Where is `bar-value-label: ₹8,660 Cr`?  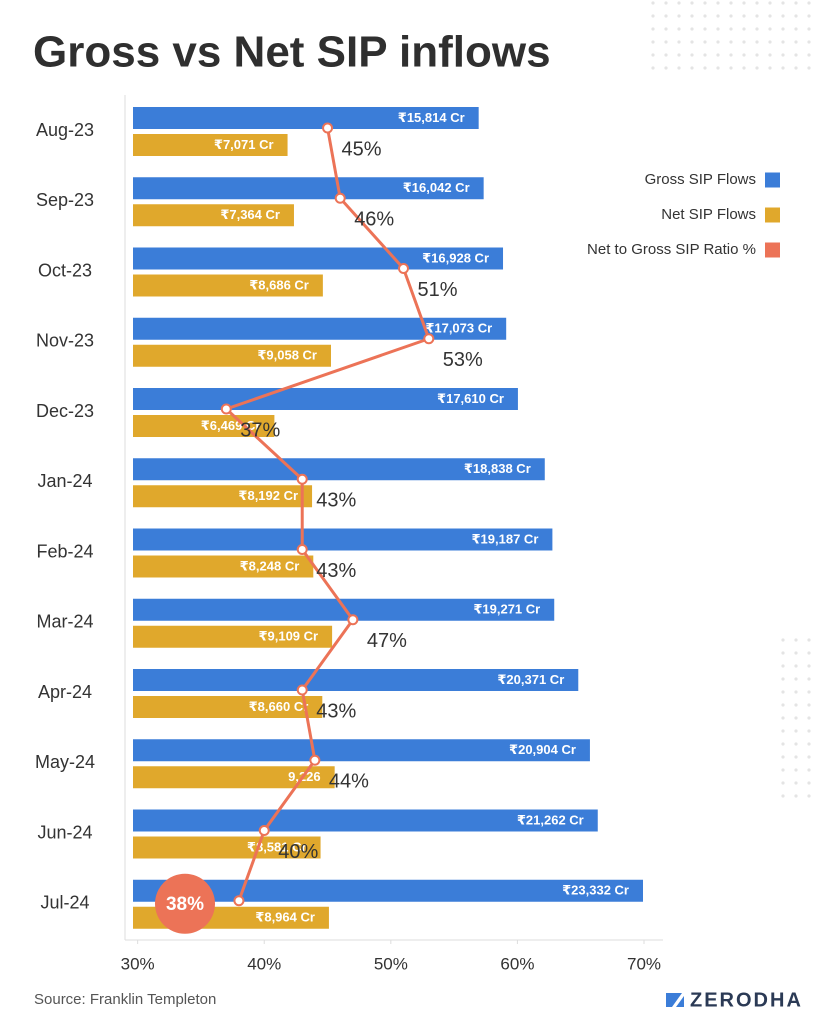 bar-value-label: ₹8,660 Cr is located at coordinates (279, 706).